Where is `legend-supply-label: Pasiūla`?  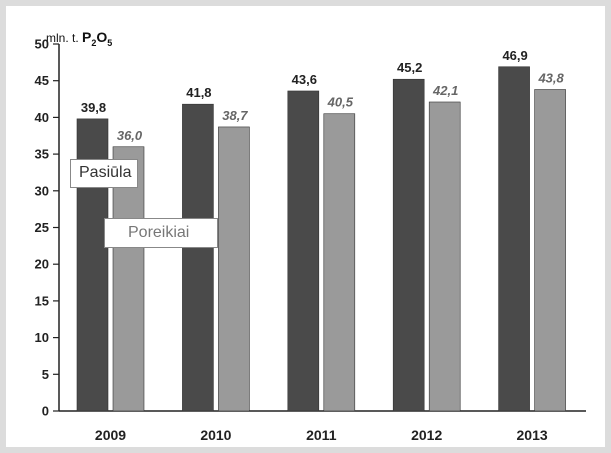
legend-supply-label: Pasiūla is located at coordinates (105, 172).